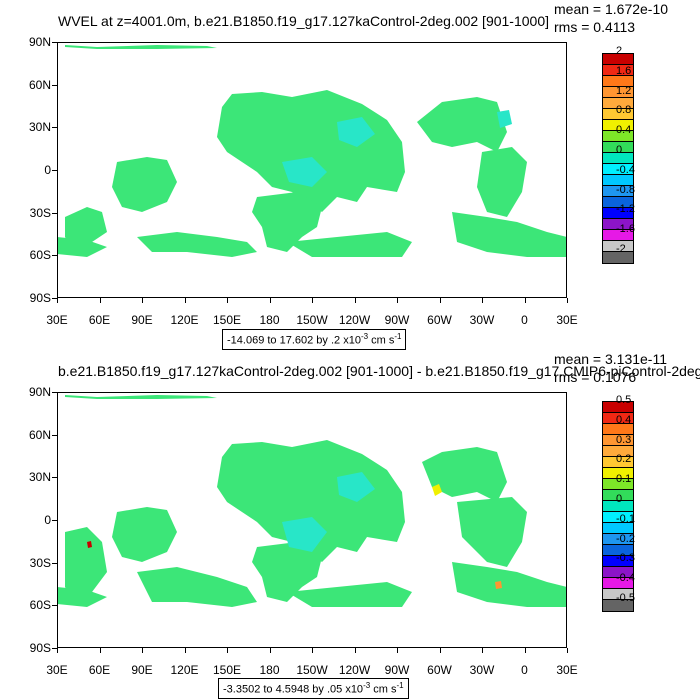  What do you see at coordinates (611, 9) in the screenshot?
I see `panel1-mean: mean = 1.672e-10` at bounding box center [611, 9].